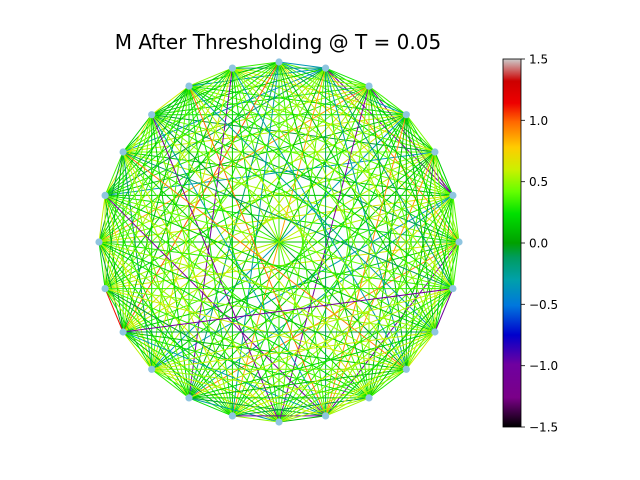 The width and height of the screenshot is (640, 480). Describe the element at coordinates (278, 42) in the screenshot. I see `chart-title: M After Thresholding @ T = 0.05` at that location.